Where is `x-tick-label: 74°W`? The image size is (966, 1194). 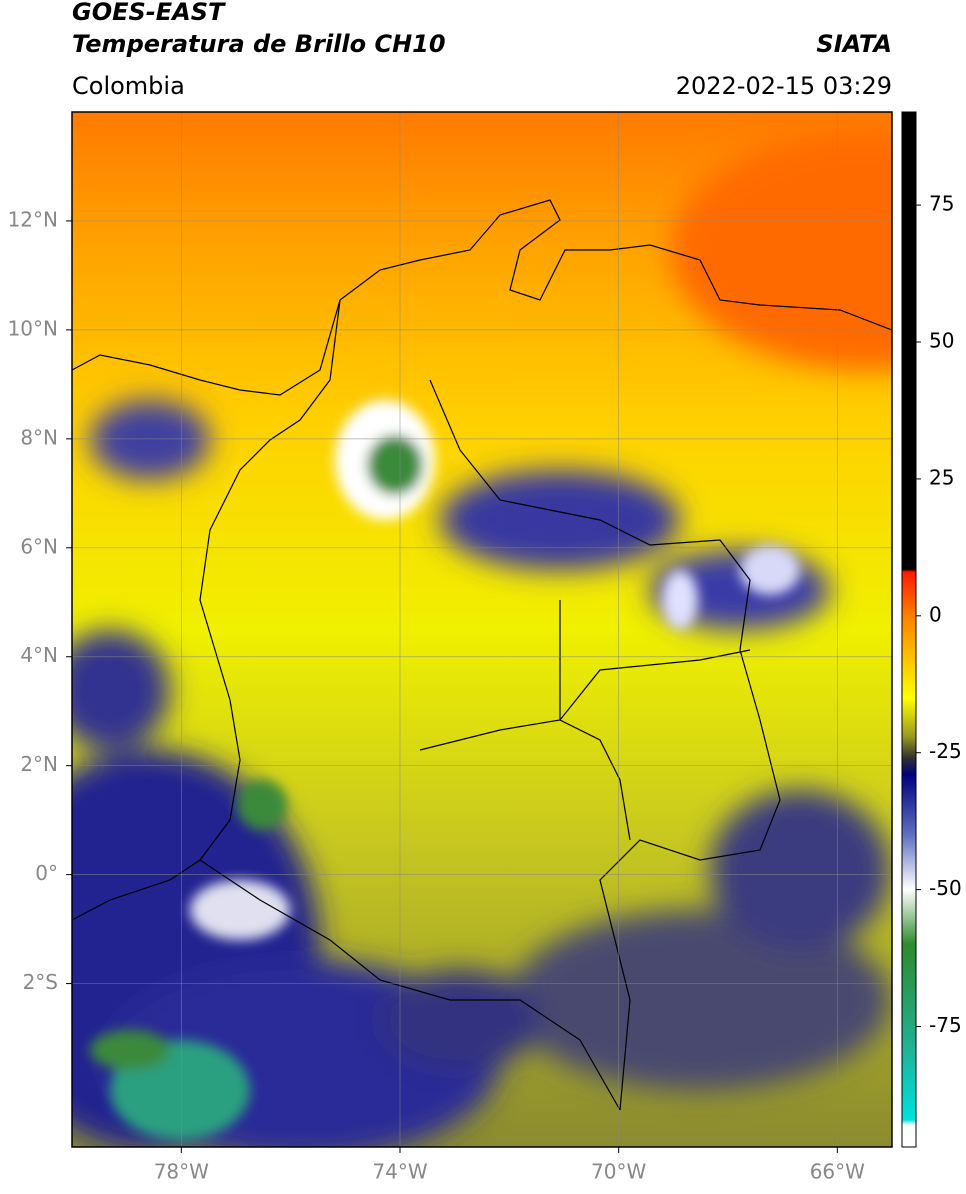 x-tick-label: 74°W is located at coordinates (399, 1172).